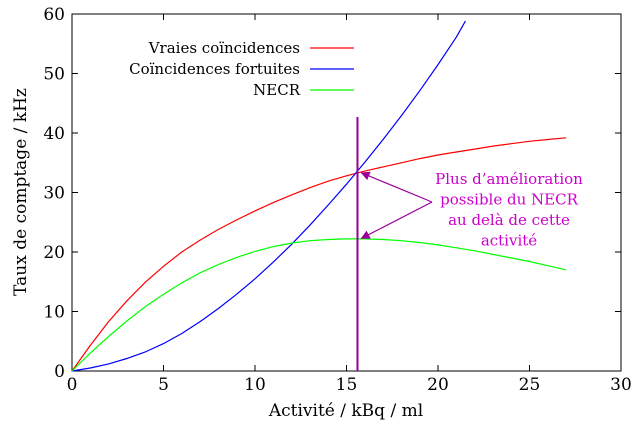 Image resolution: width=632 pixels, height=426 pixels. I want to click on y-axis-title: Taux de comptage / kHz, so click(21, 192).